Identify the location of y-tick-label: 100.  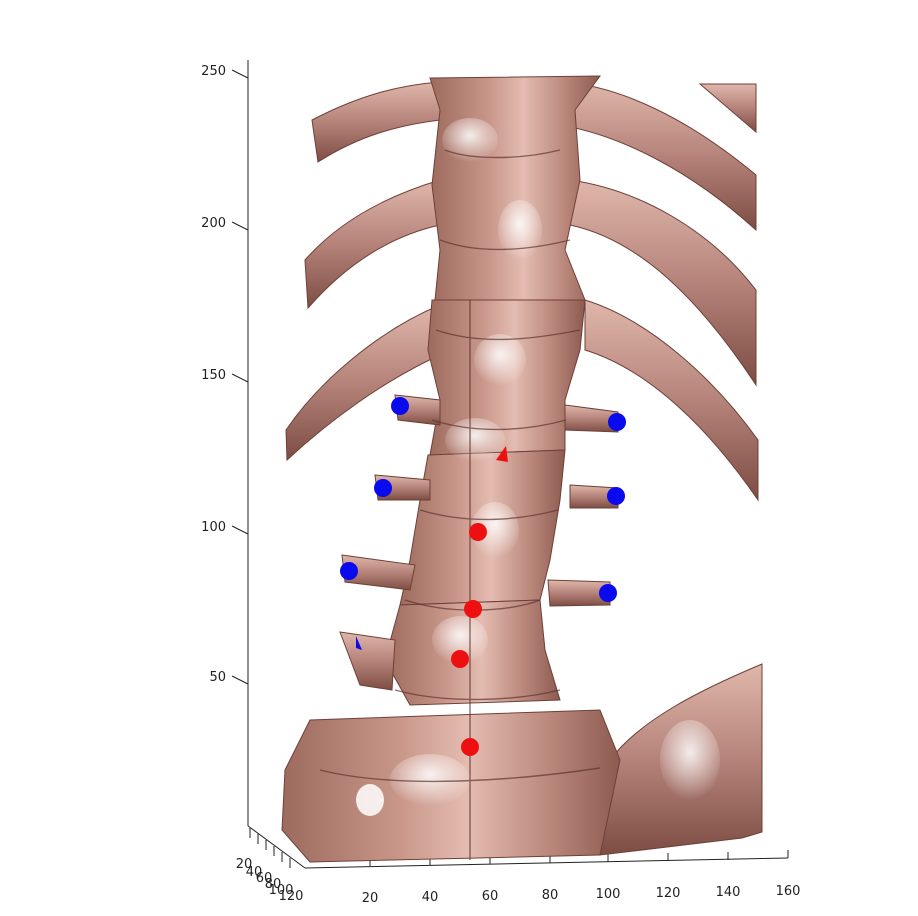
(281, 890).